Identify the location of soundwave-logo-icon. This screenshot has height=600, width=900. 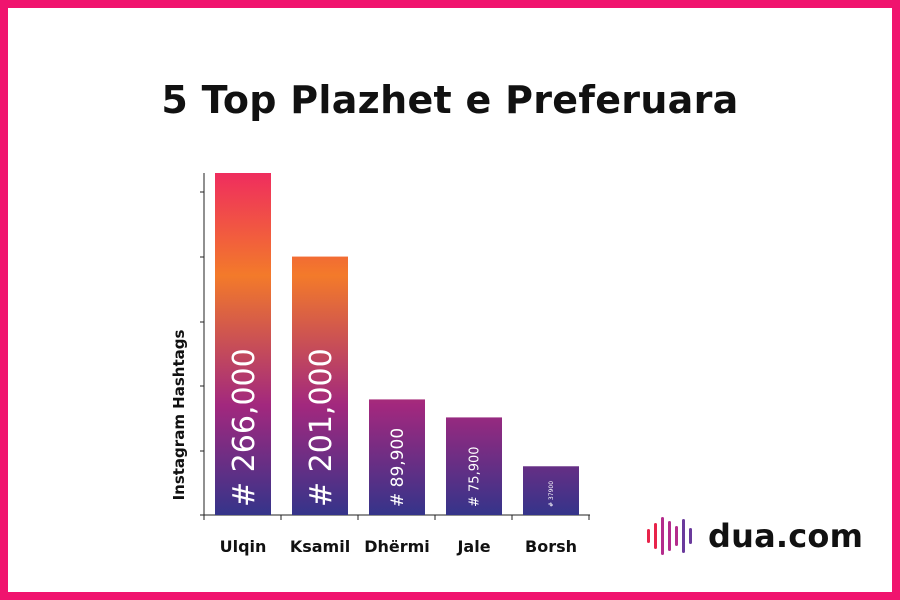
(669, 536).